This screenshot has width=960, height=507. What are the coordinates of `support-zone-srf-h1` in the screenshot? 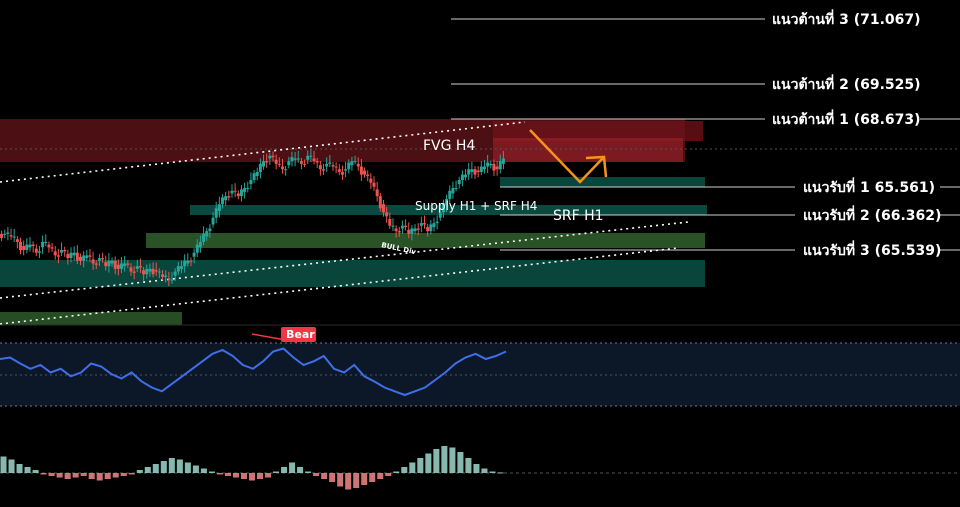 It's located at (602, 182).